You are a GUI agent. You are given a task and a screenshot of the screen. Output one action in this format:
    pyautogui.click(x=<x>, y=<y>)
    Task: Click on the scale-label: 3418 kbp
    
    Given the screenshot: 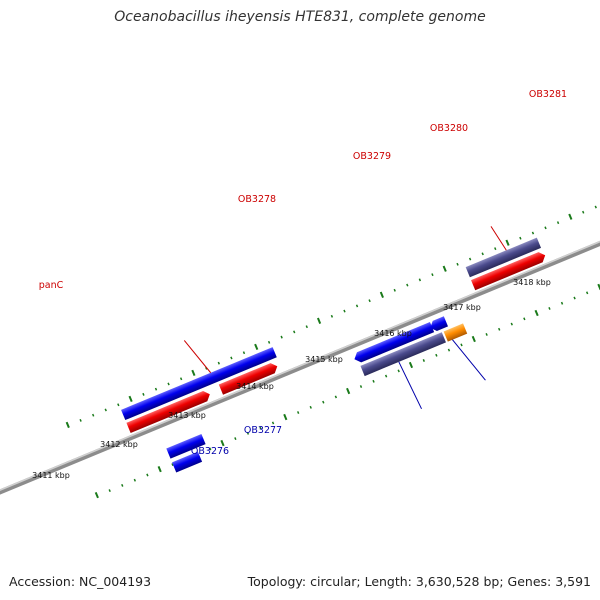 What is the action you would take?
    pyautogui.click(x=532, y=282)
    